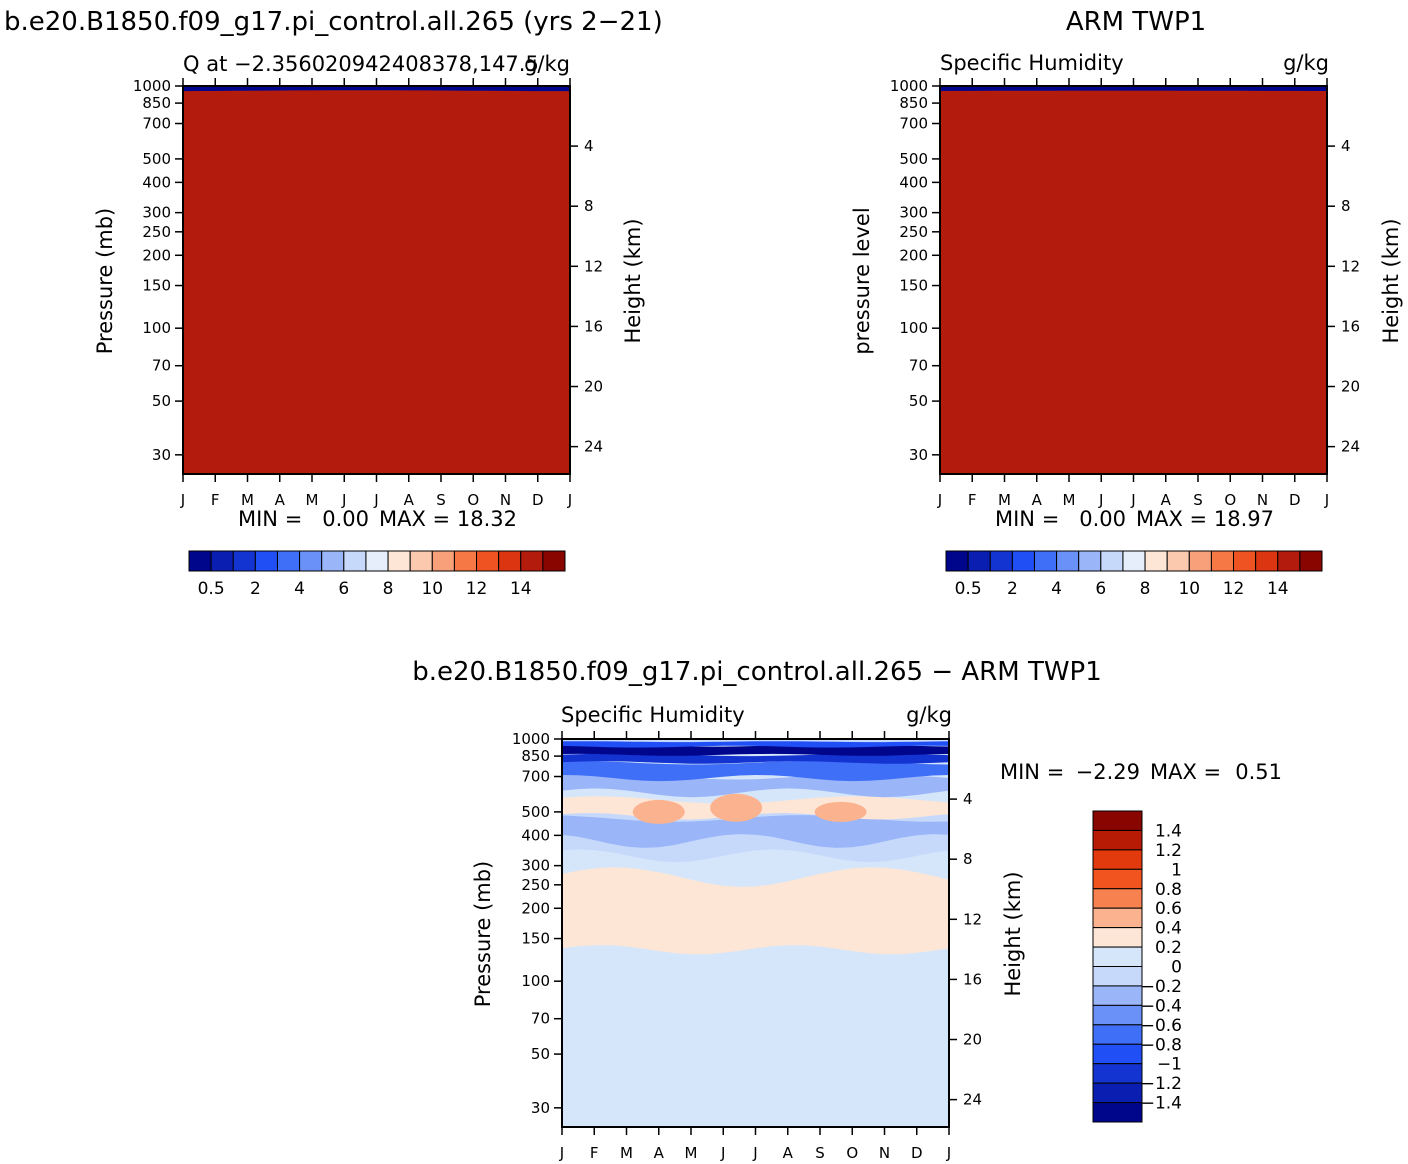 The width and height of the screenshot is (1408, 1164). What do you see at coordinates (152, 86) in the screenshot?
I see `y-tick-label: 1000` at bounding box center [152, 86].